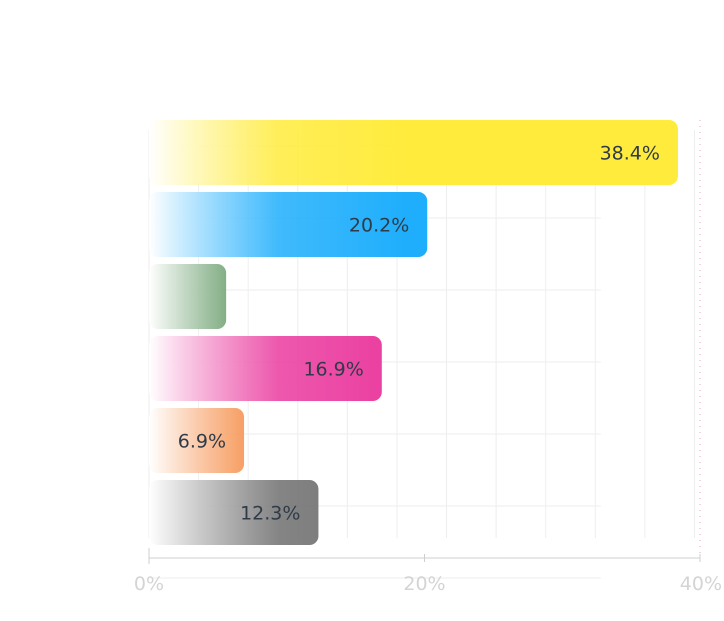 The image size is (724, 621). I want to click on bar-value-label: 12.3%, so click(270, 514).